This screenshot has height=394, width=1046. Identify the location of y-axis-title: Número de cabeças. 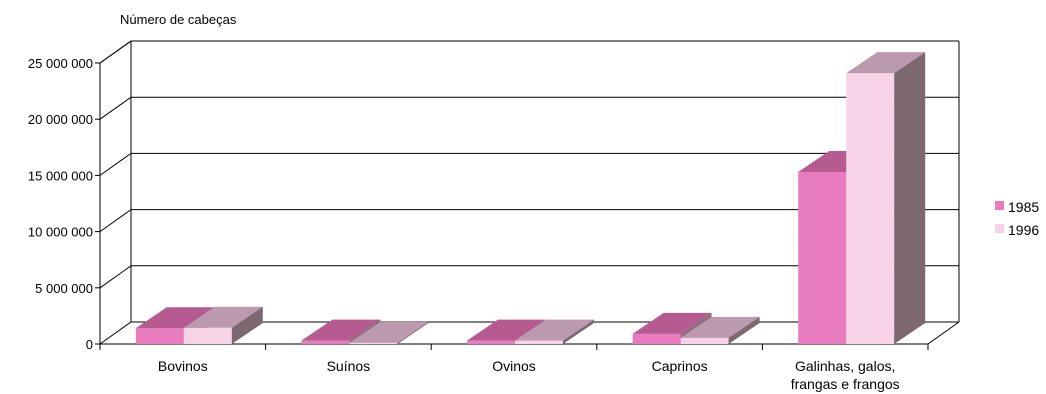
(178, 19).